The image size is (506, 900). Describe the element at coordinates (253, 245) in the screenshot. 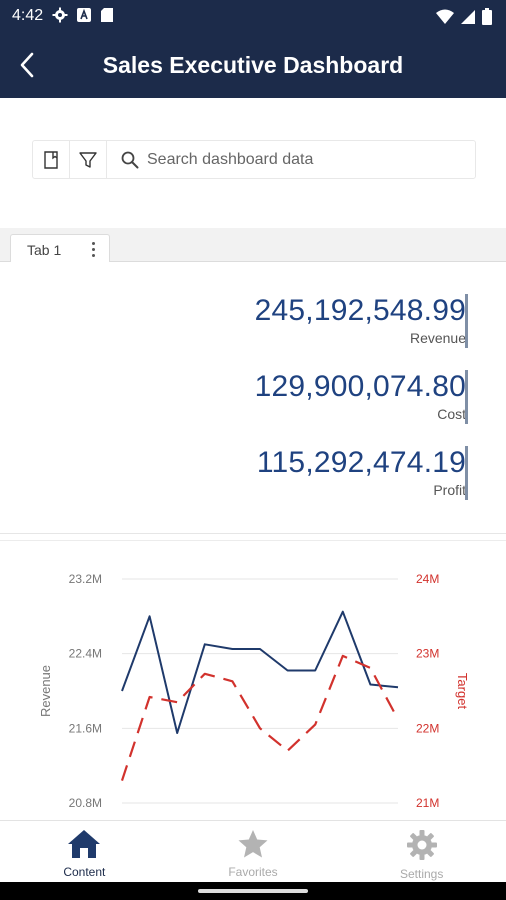

I see `tab-strip: Tab 1` at that location.